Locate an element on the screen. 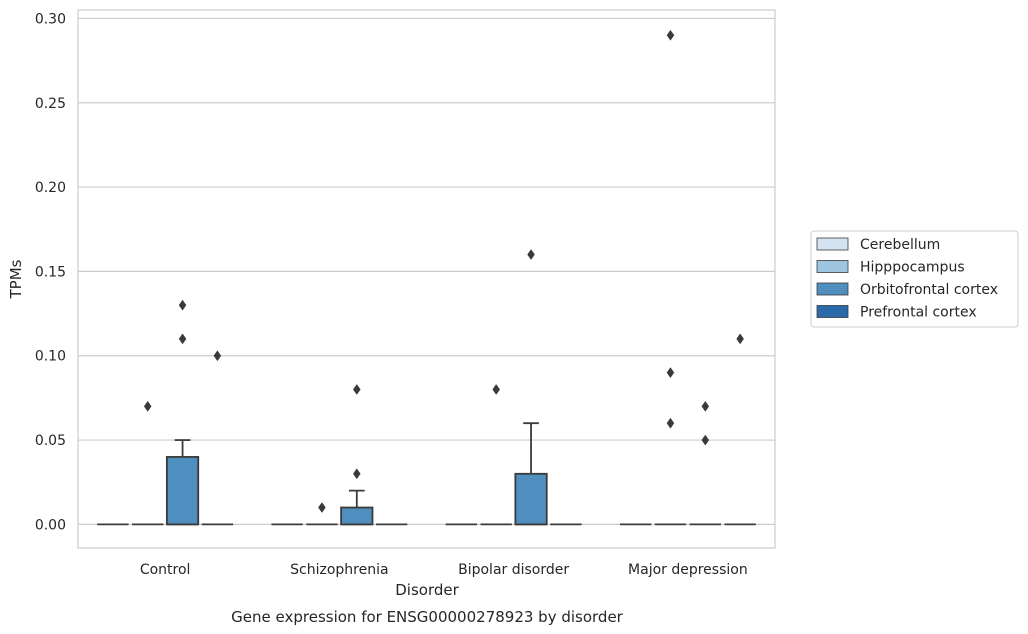 The image size is (1028, 634). legend-label: Cerebellum is located at coordinates (900, 245).